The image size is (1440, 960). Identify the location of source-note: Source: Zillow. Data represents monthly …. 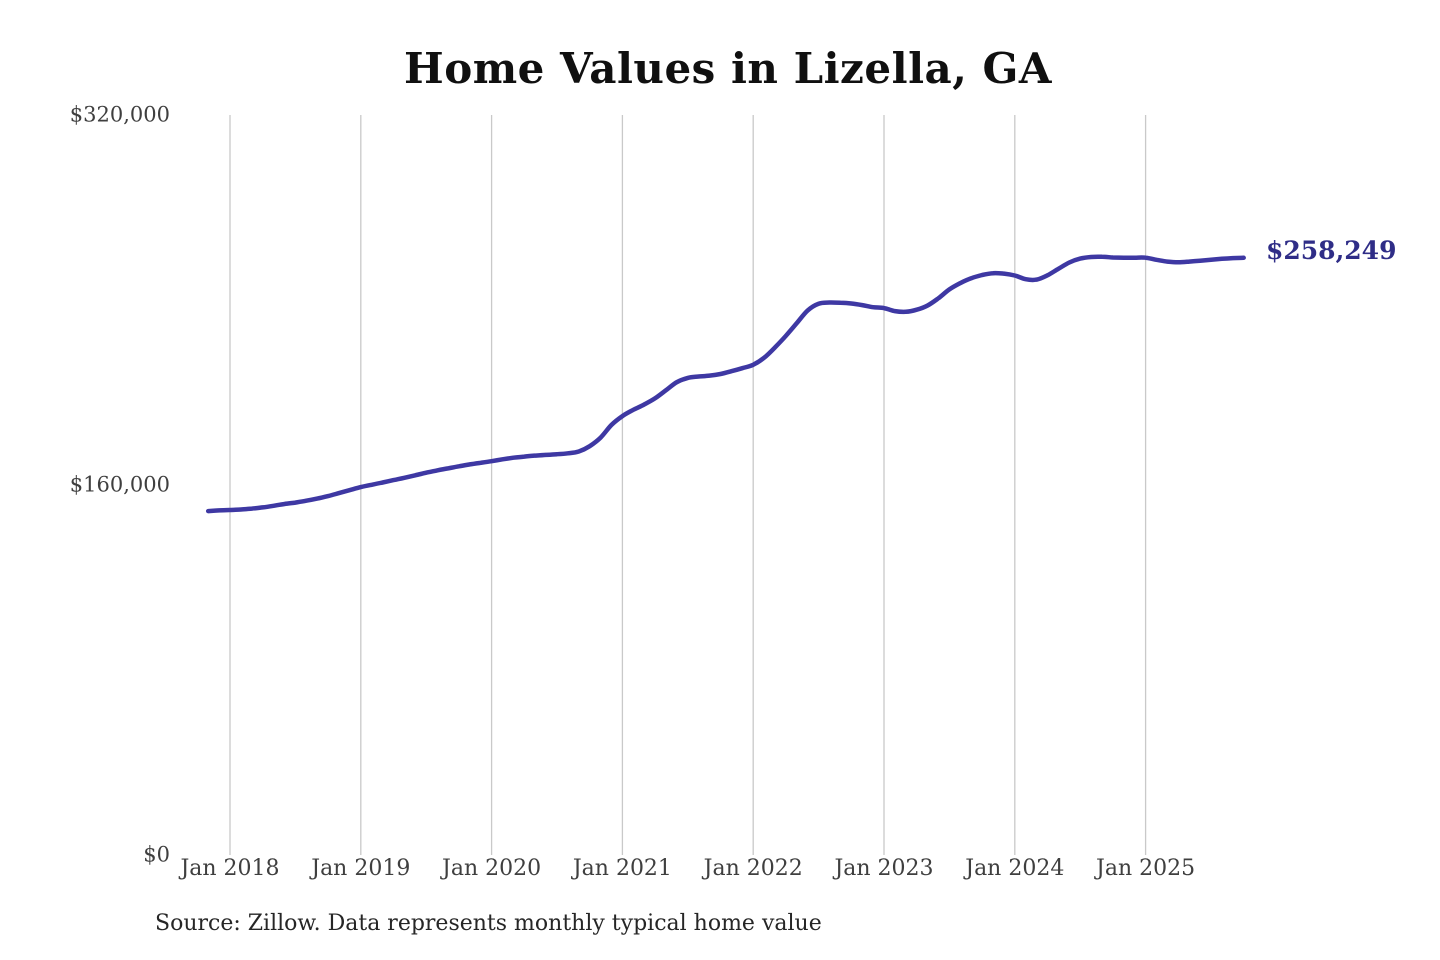
(488, 923).